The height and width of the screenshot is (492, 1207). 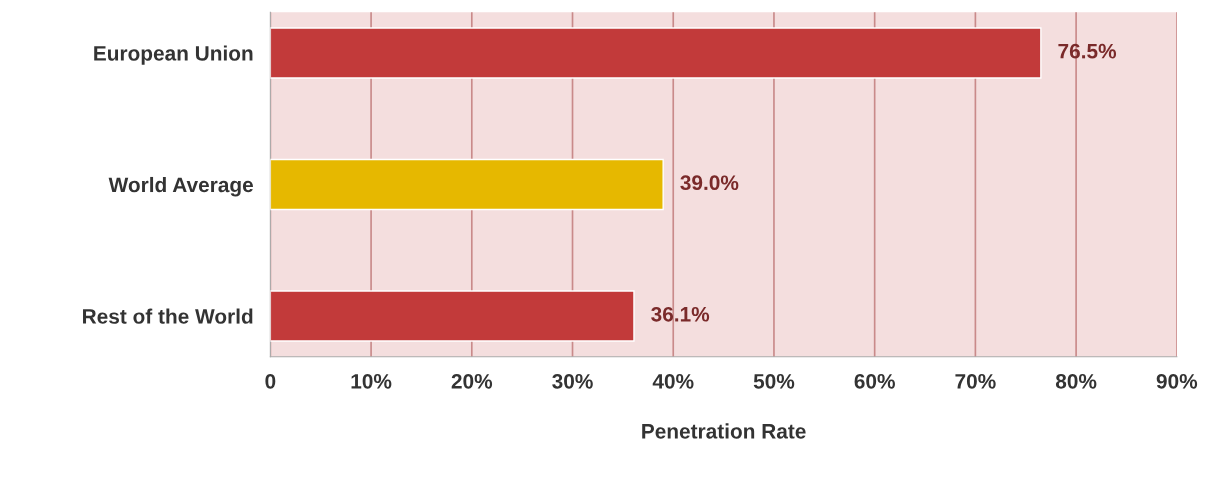 What do you see at coordinates (1076, 381) in the screenshot?
I see `x-tick-label: 80%` at bounding box center [1076, 381].